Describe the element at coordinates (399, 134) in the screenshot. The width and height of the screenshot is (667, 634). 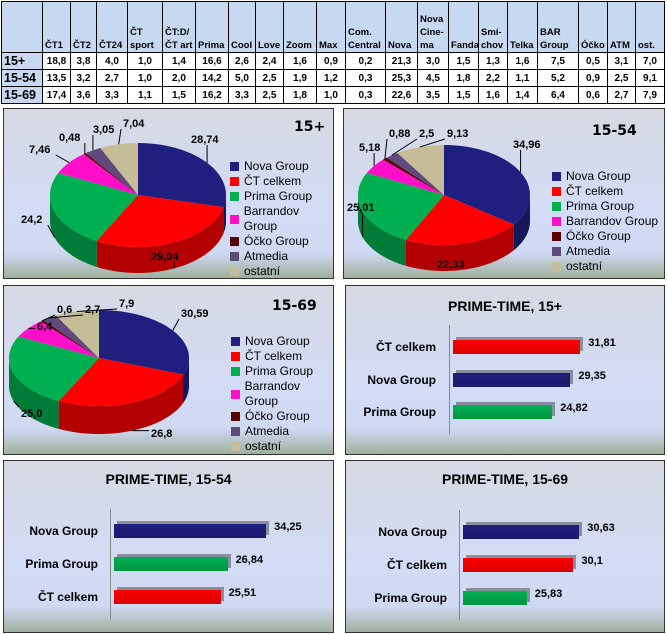
I see `data-label: 0,88` at that location.